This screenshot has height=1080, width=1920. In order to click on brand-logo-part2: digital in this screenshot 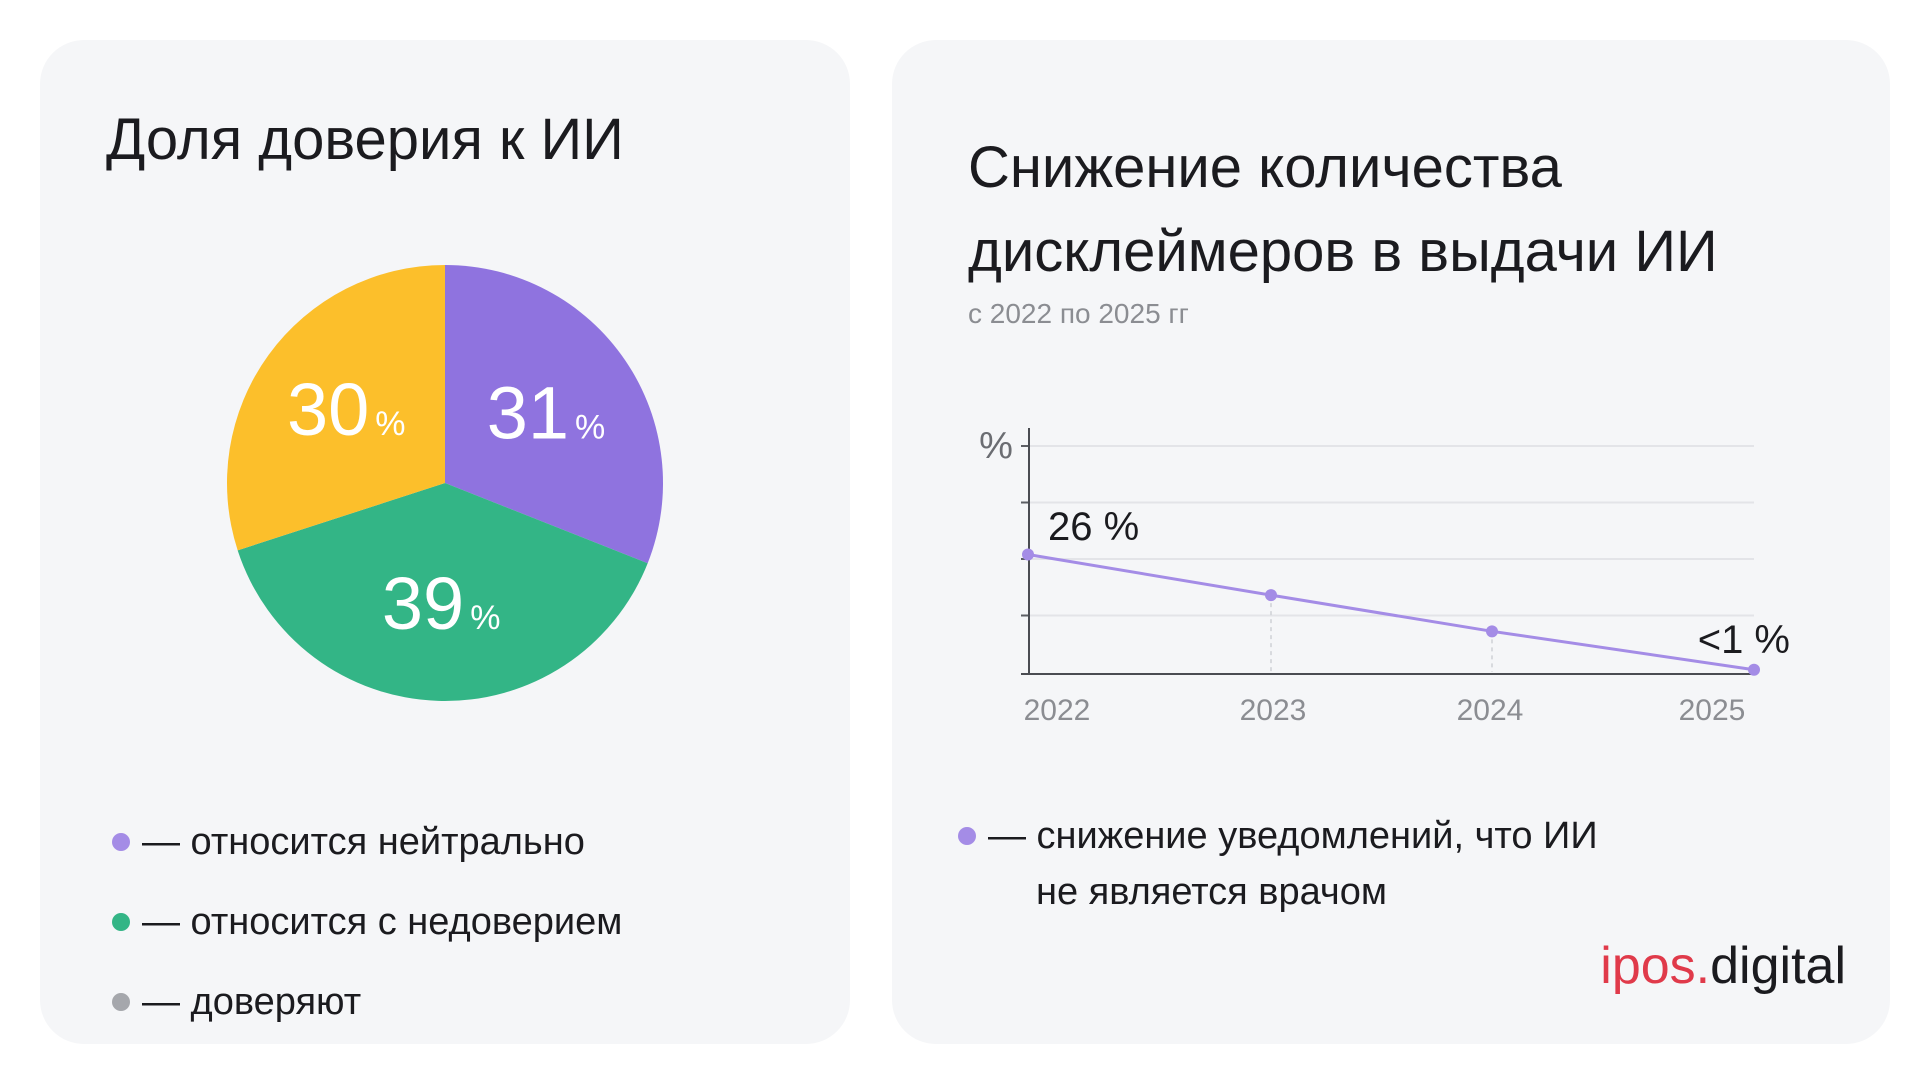, I will do `click(1778, 966)`.